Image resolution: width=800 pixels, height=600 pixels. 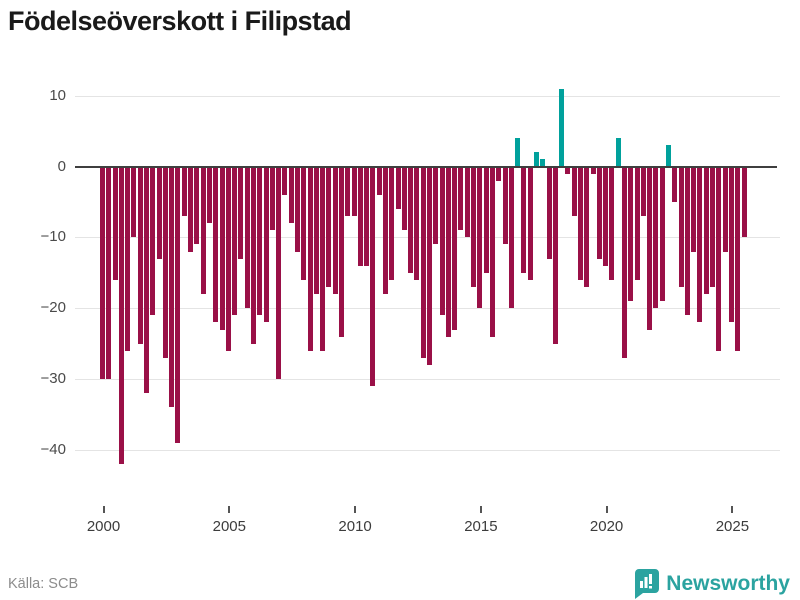 I want to click on bar-2002-Q2, so click(x=159, y=212).